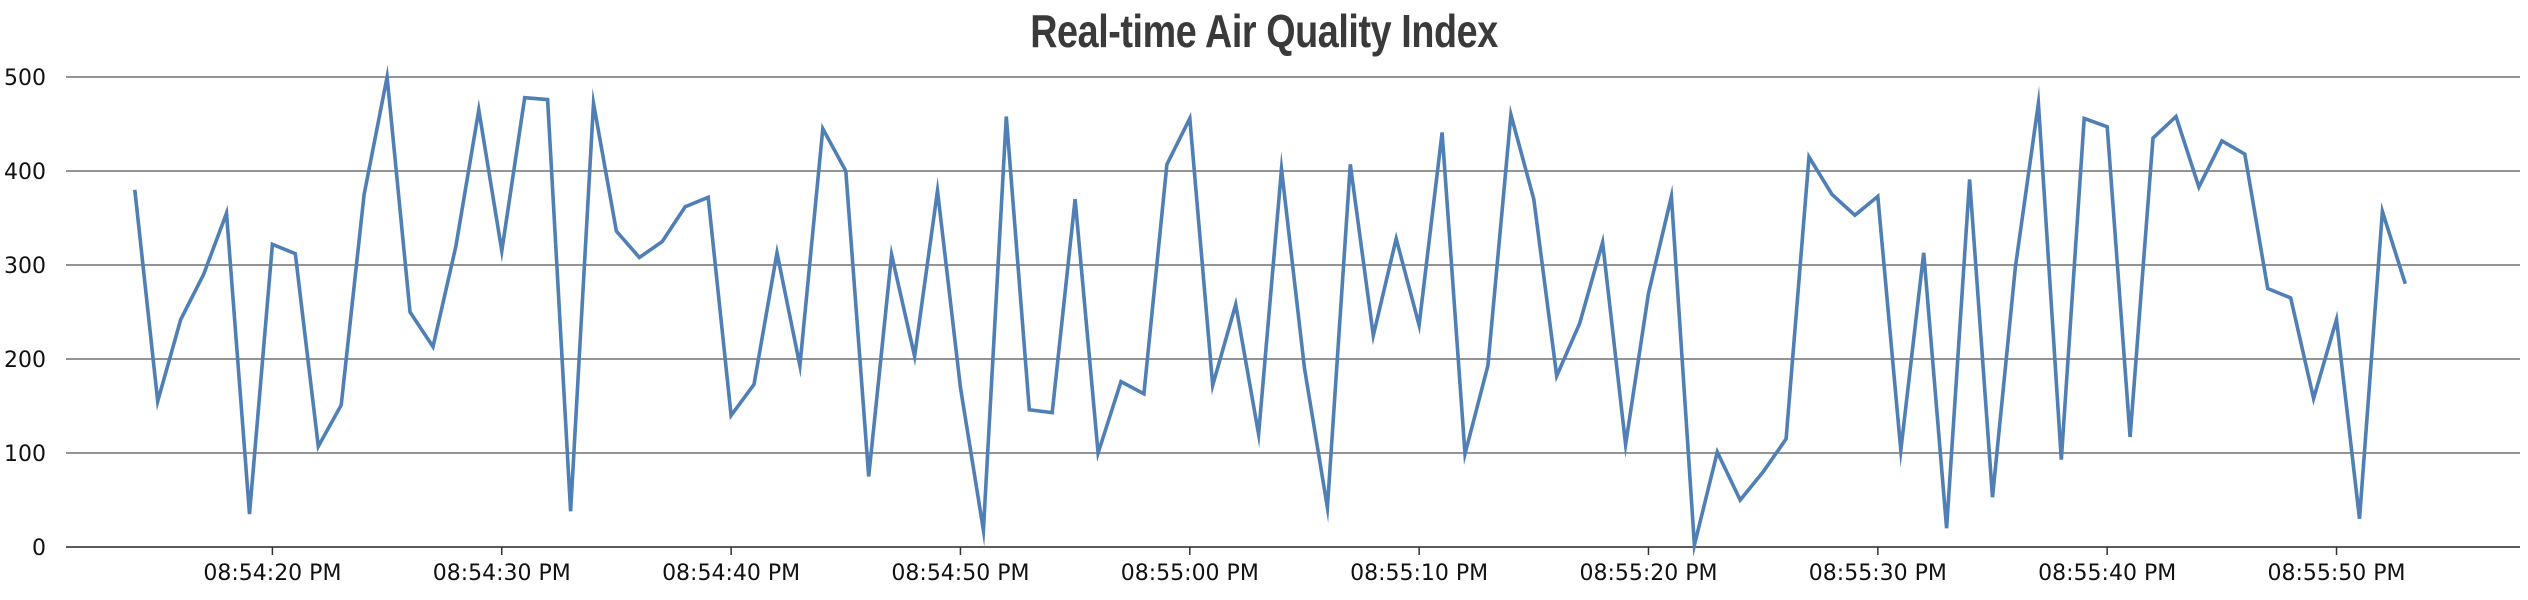  Describe the element at coordinates (25, 454) in the screenshot. I see `y-tick-label: 100` at that location.